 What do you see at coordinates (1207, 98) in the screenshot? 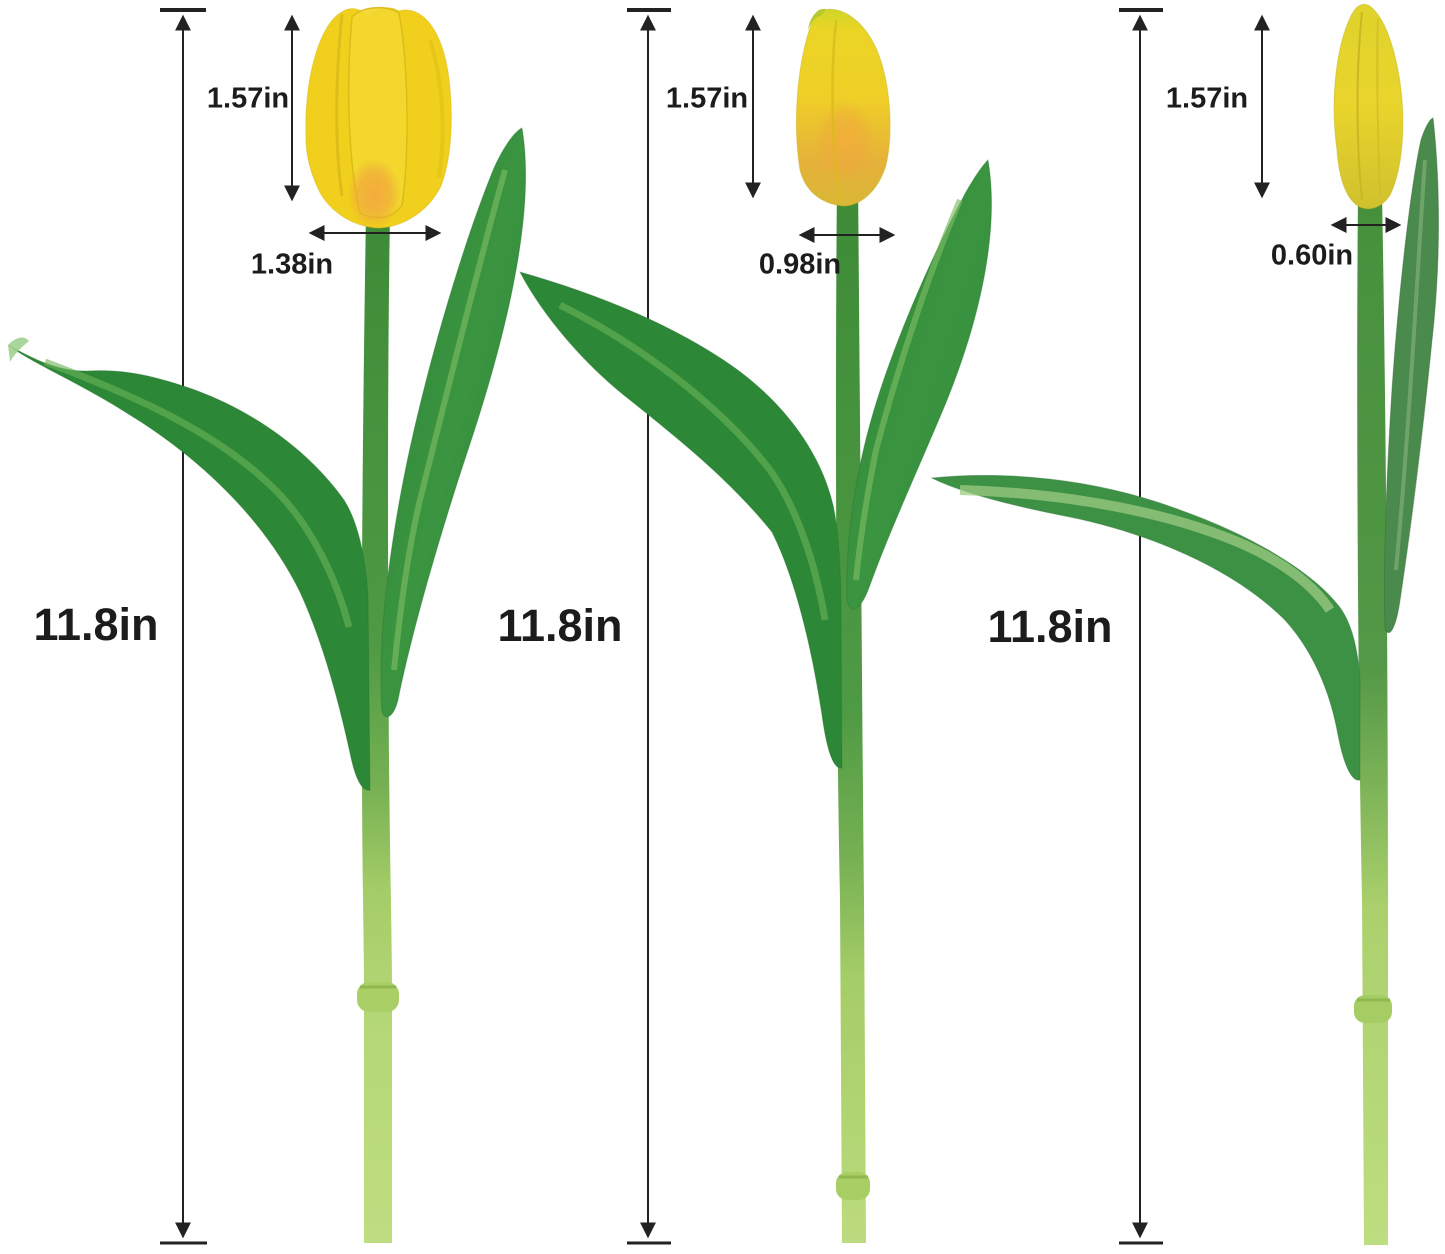
I see `flower-height-label-3: 1.57in` at bounding box center [1207, 98].